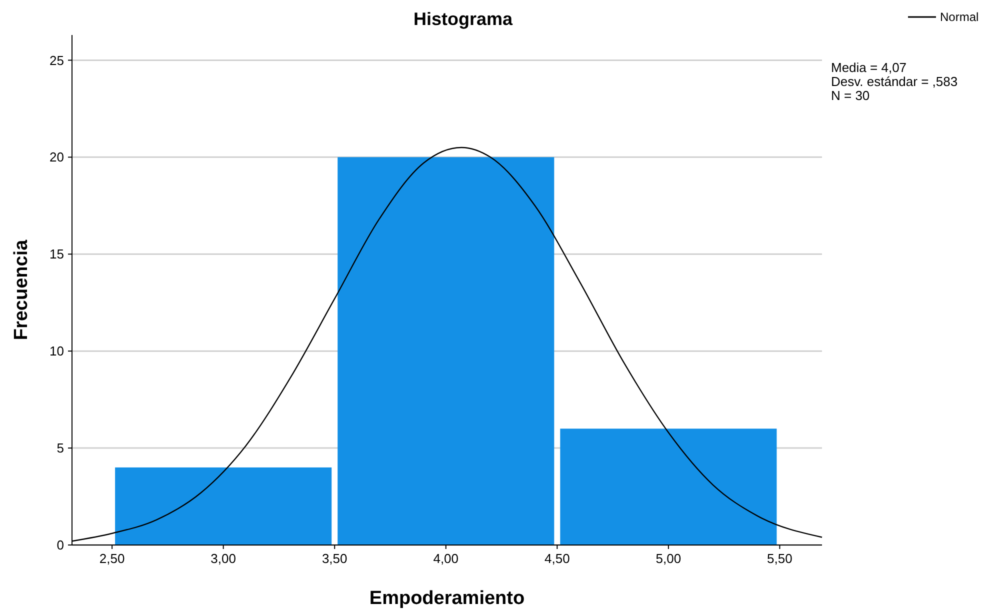 The height and width of the screenshot is (610, 989). I want to click on y-tick-label: 25, so click(57, 60).